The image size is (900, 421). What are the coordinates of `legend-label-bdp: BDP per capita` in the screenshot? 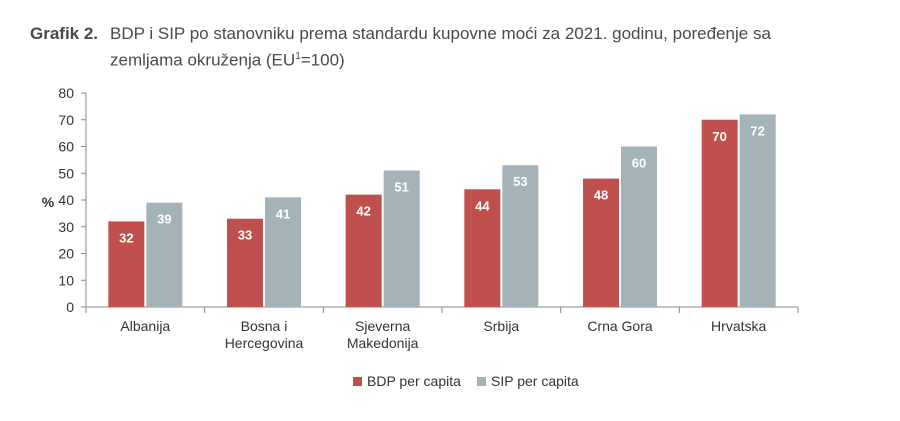 It's located at (414, 381).